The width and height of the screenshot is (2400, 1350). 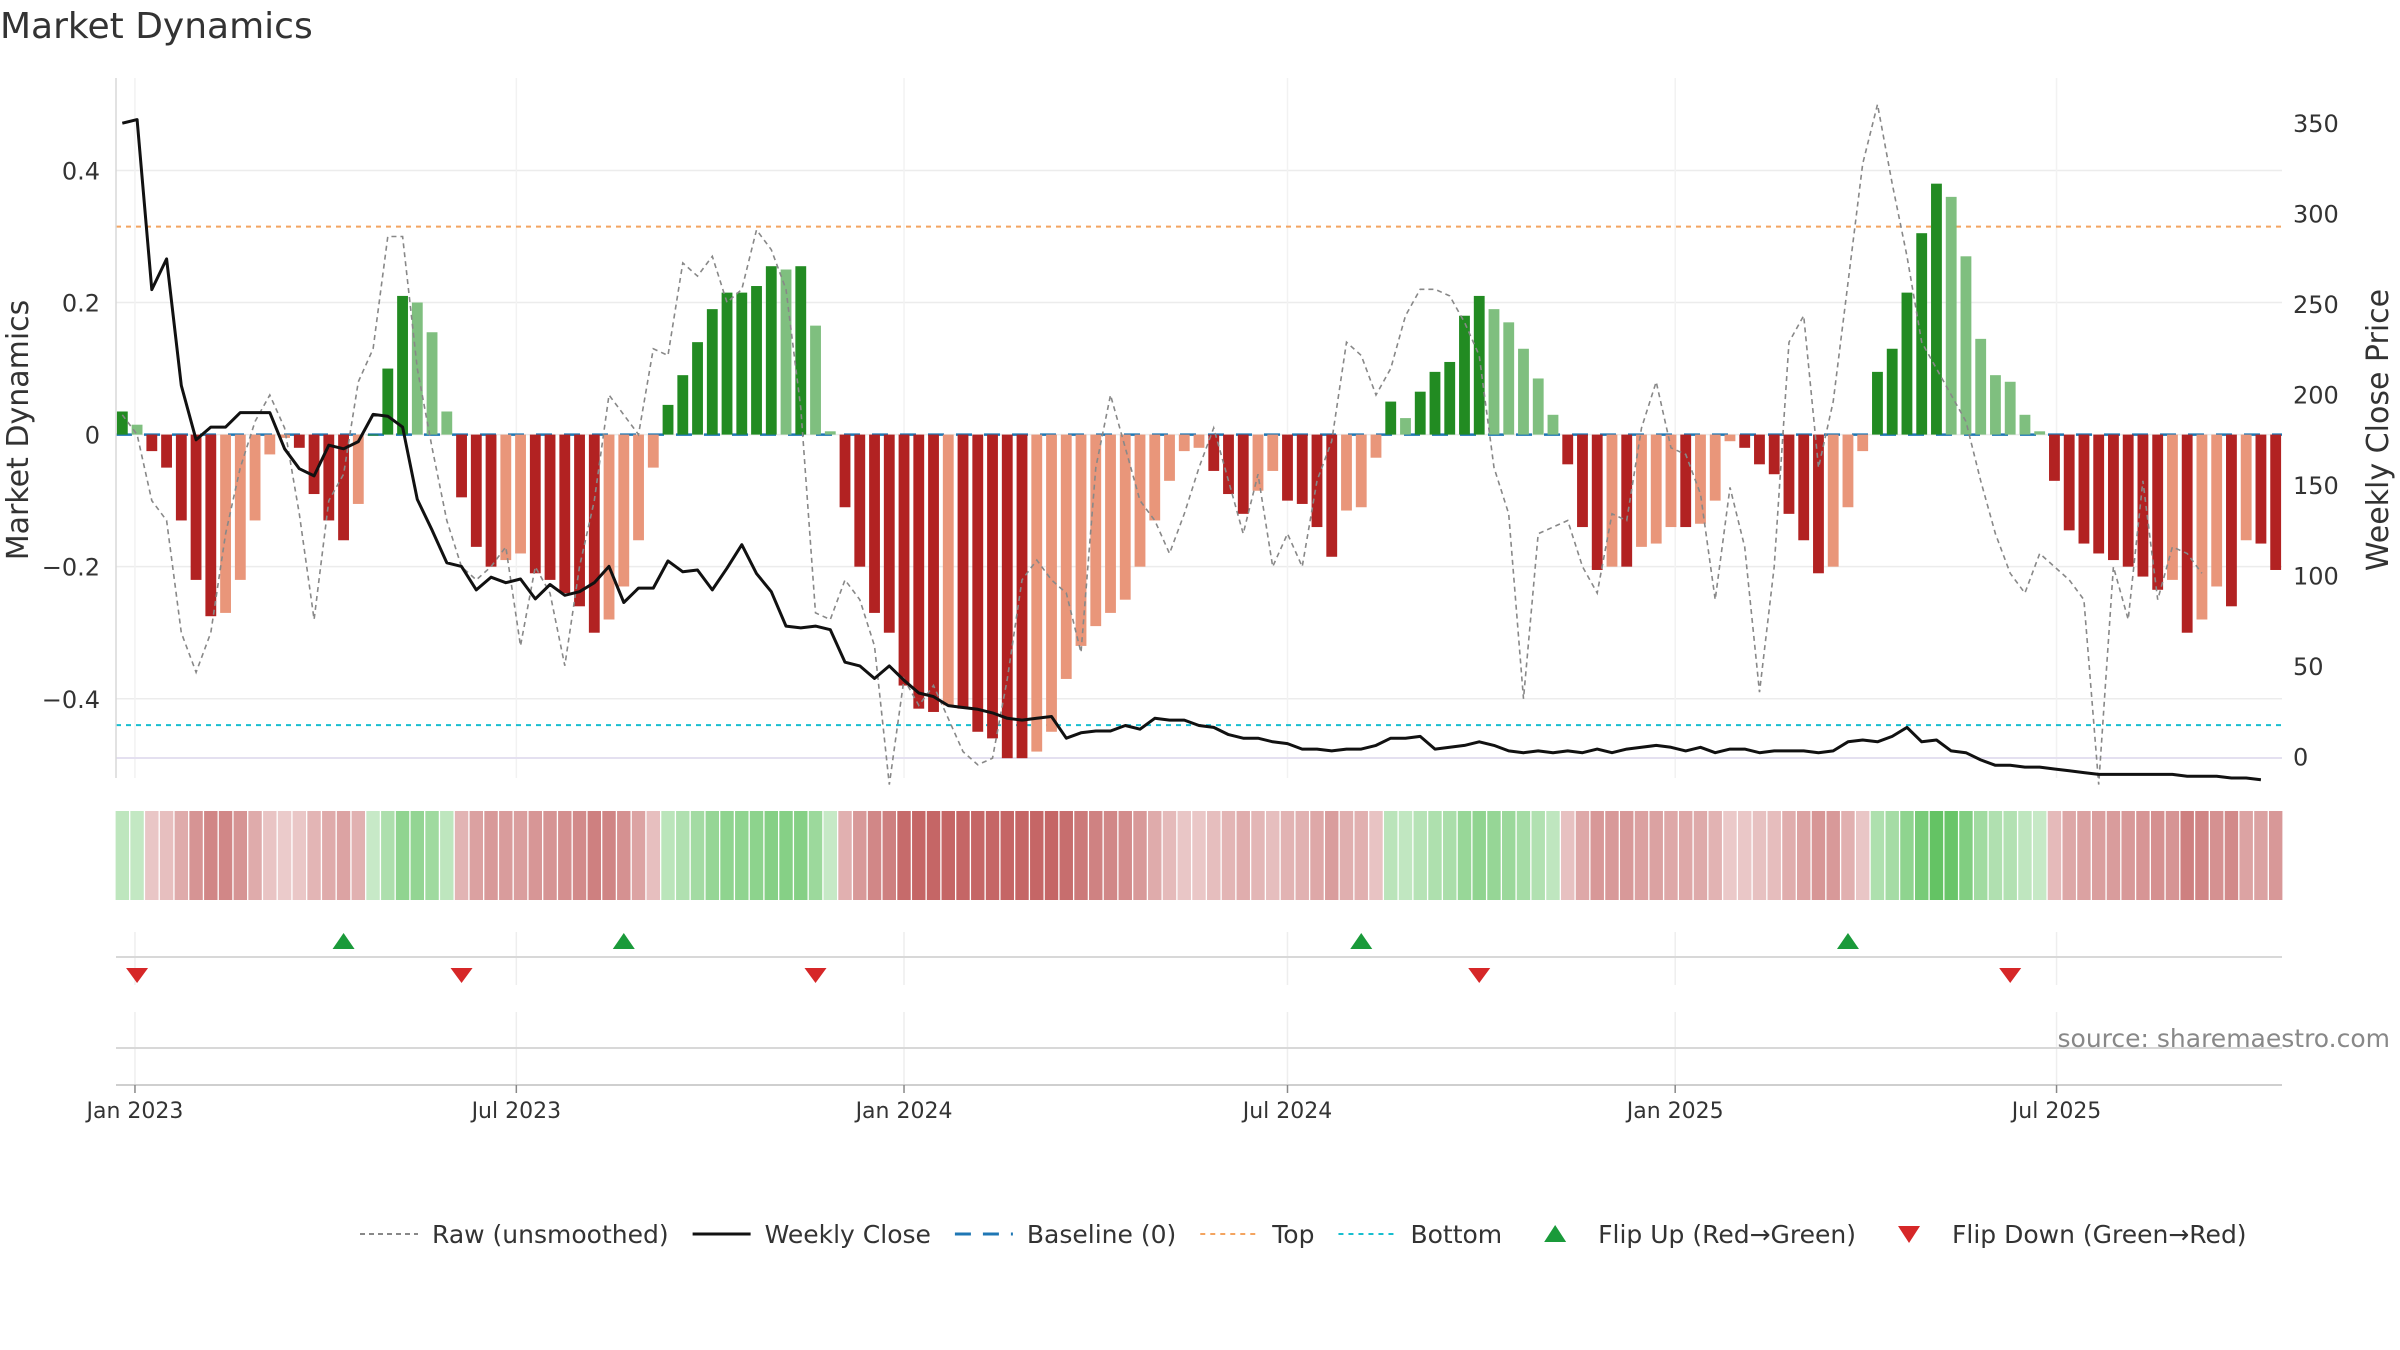 I want to click on legend-baseline-label: Baseline (0), so click(x=1101, y=1234).